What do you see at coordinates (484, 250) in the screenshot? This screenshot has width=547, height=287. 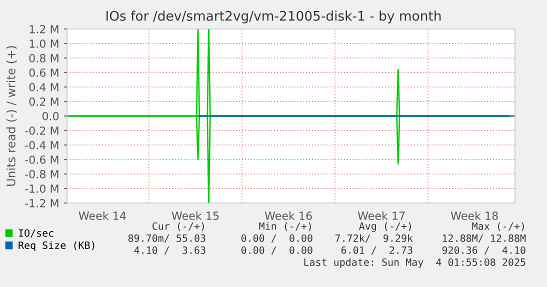 I see `text: 920.36 / 4.10` at bounding box center [484, 250].